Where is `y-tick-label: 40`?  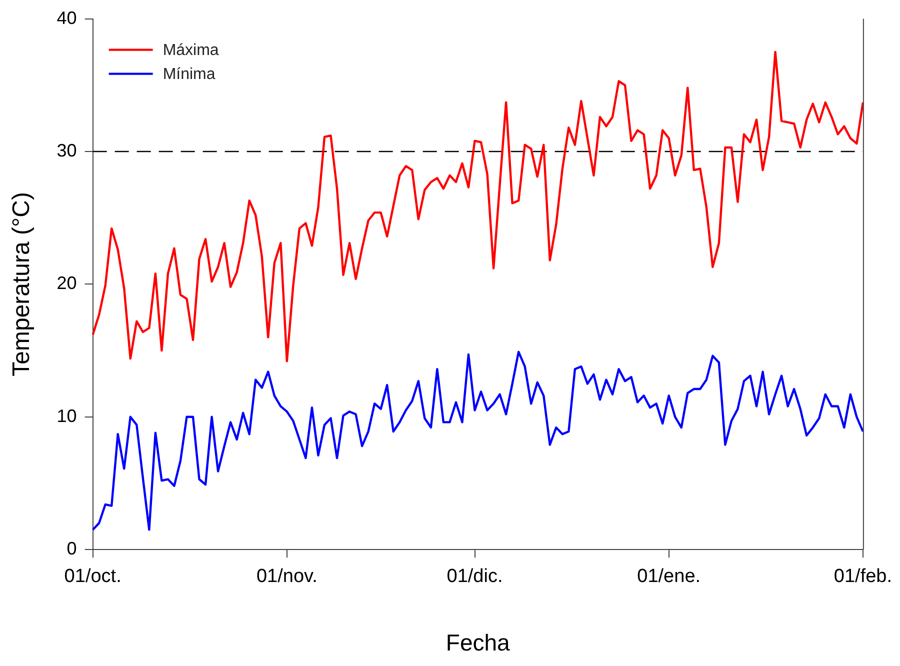
y-tick-label: 40 is located at coordinates (66, 18).